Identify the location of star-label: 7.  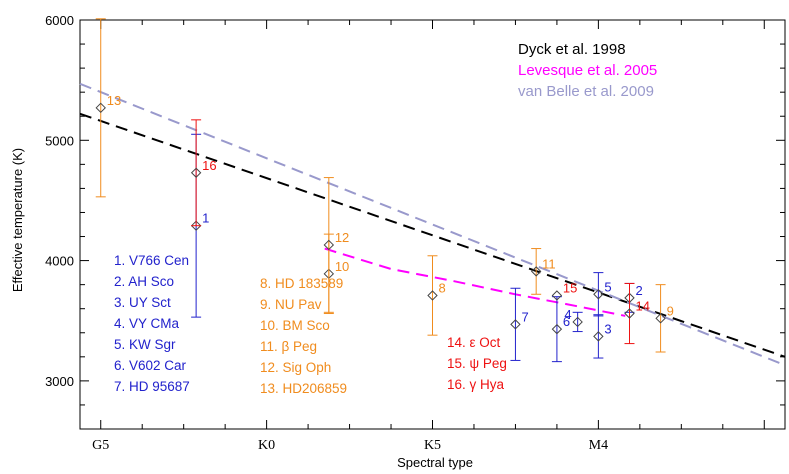
(524, 316).